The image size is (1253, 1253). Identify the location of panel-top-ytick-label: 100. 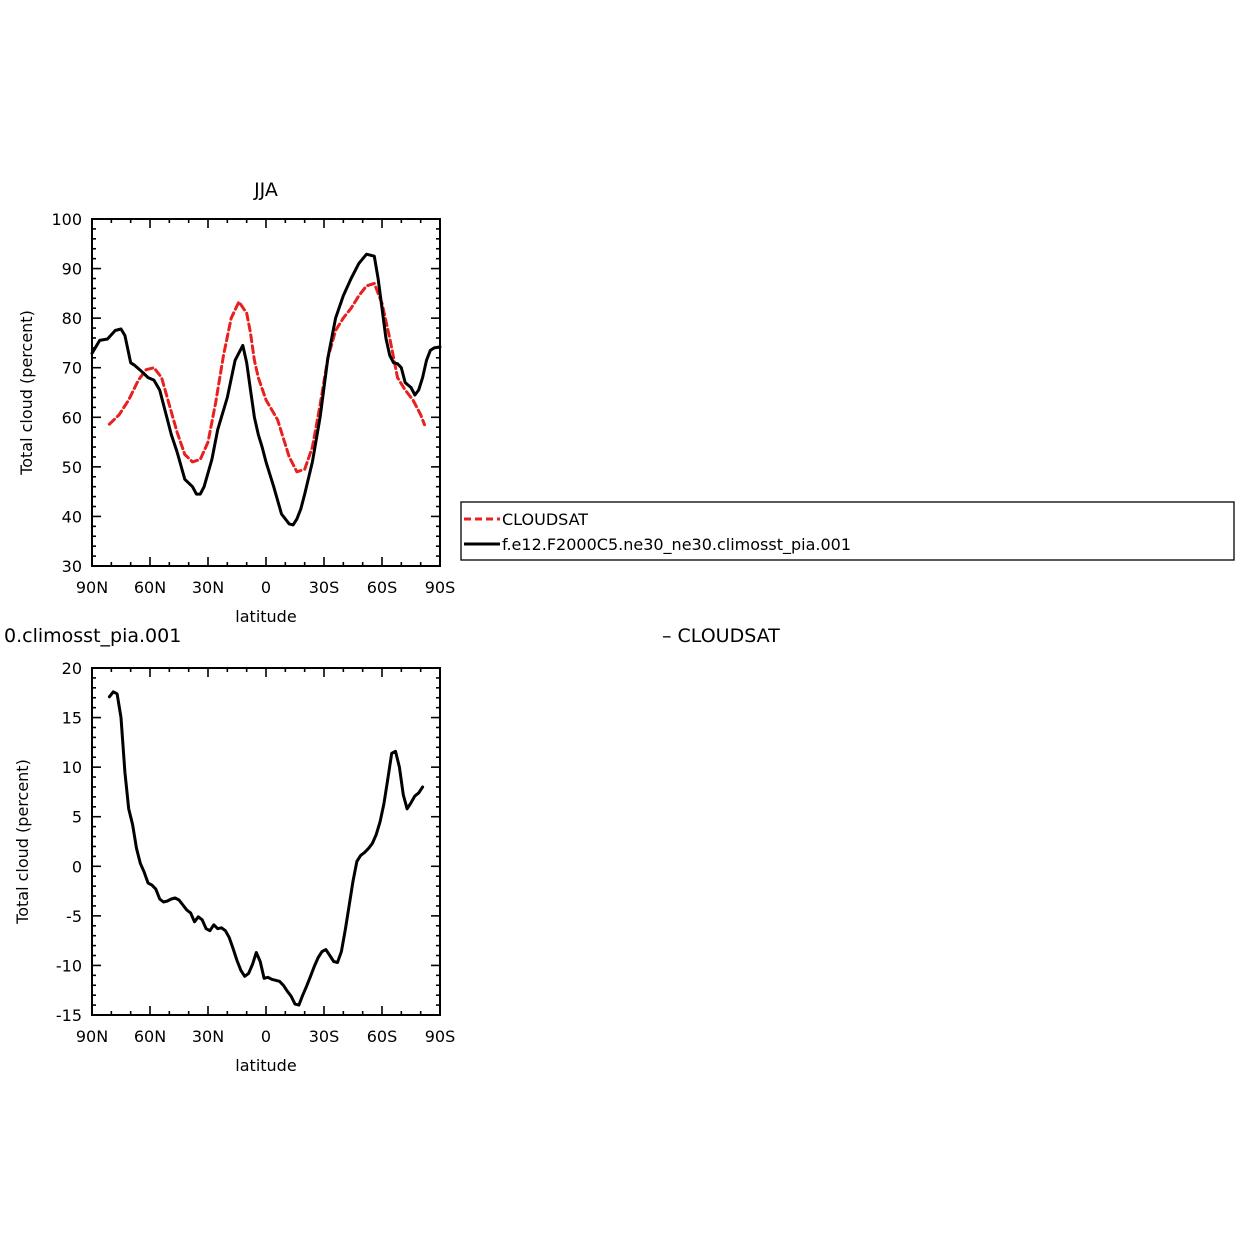
(66, 219).